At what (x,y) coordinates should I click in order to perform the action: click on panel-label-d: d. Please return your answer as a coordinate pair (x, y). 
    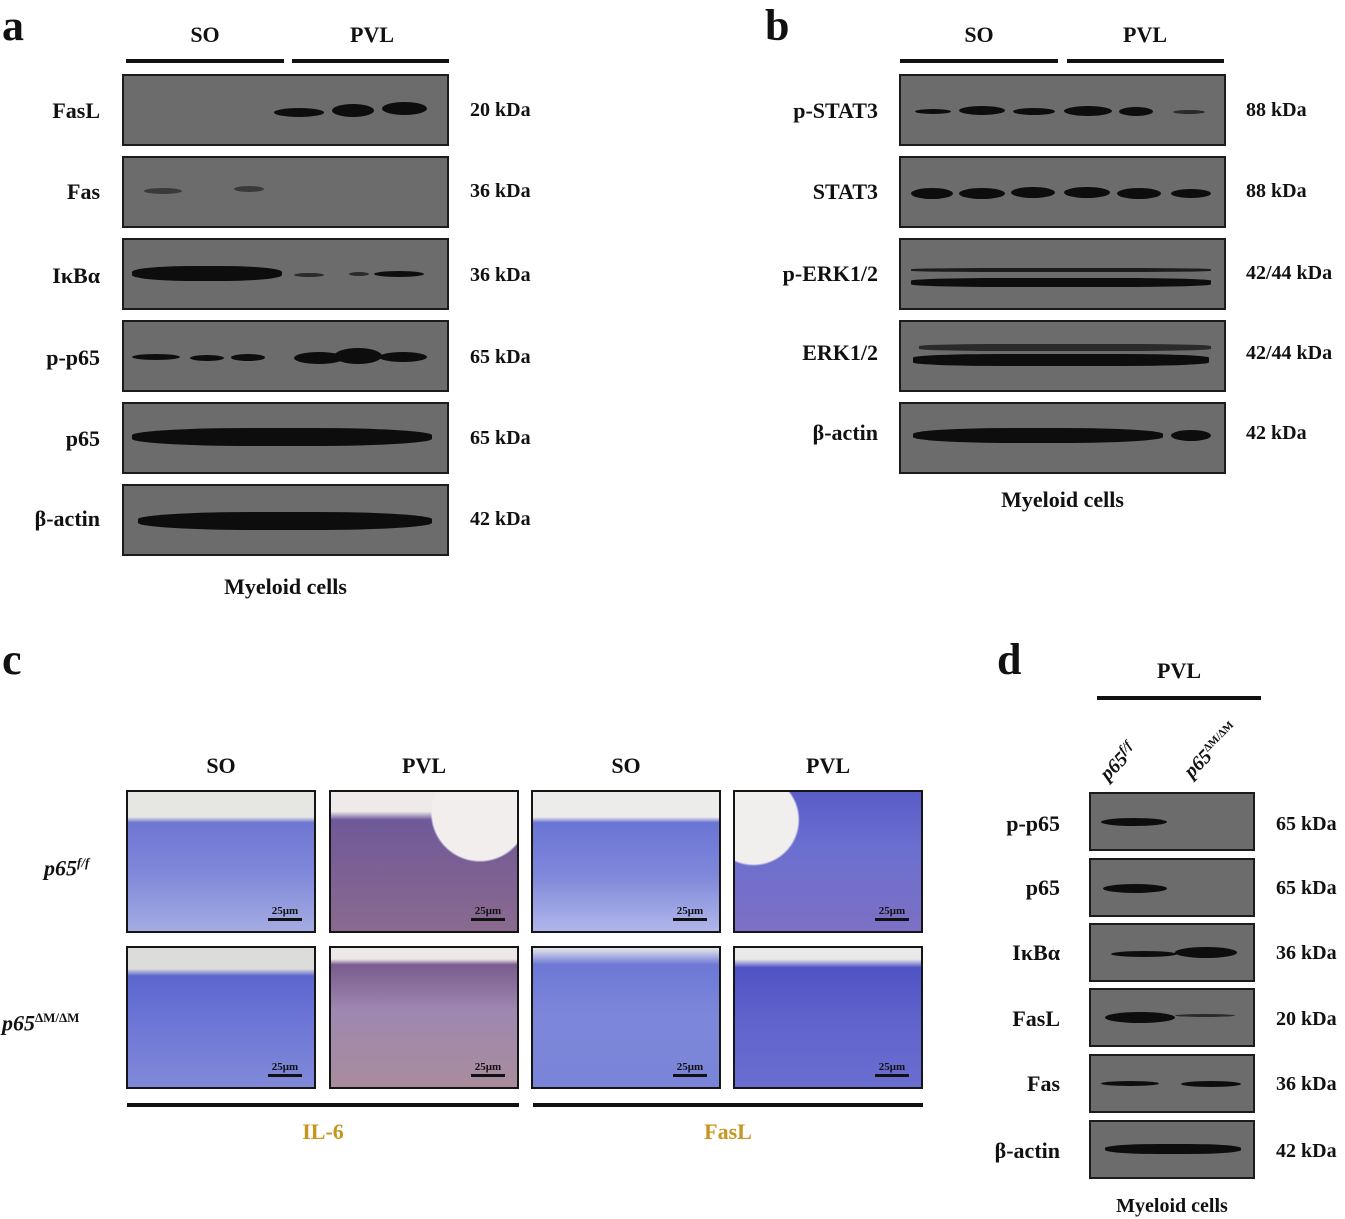
    Looking at the image, I should click on (1009, 659).